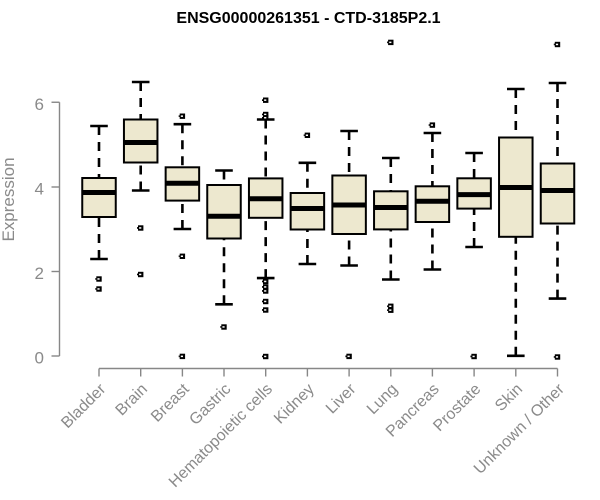 The width and height of the screenshot is (600, 500). Describe the element at coordinates (308, 18) in the screenshot. I see `svg-text: ENSG00000261351 - CTD-3185P2.1` at that location.